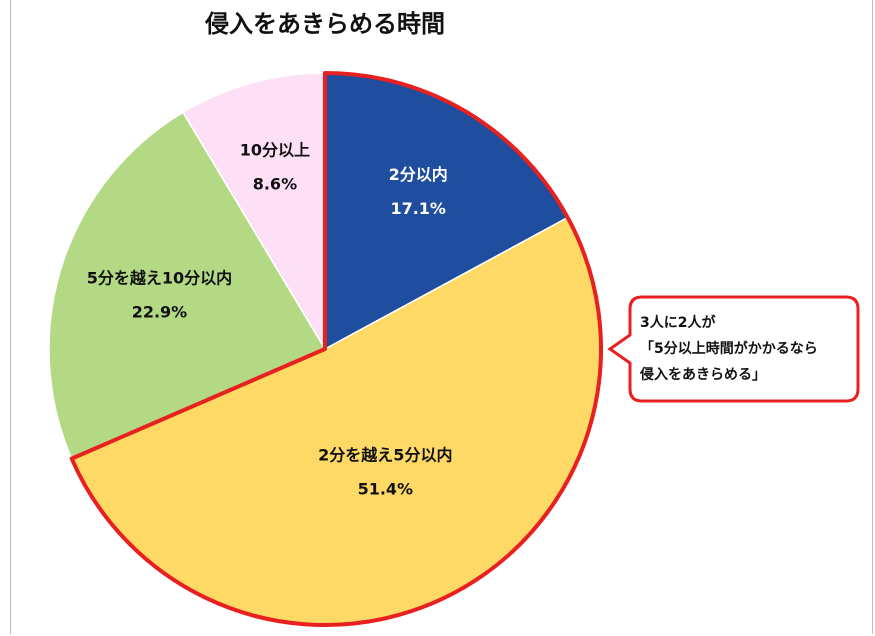  Describe the element at coordinates (275, 150) in the screenshot. I see `slice-4-label: 10分以上` at that location.